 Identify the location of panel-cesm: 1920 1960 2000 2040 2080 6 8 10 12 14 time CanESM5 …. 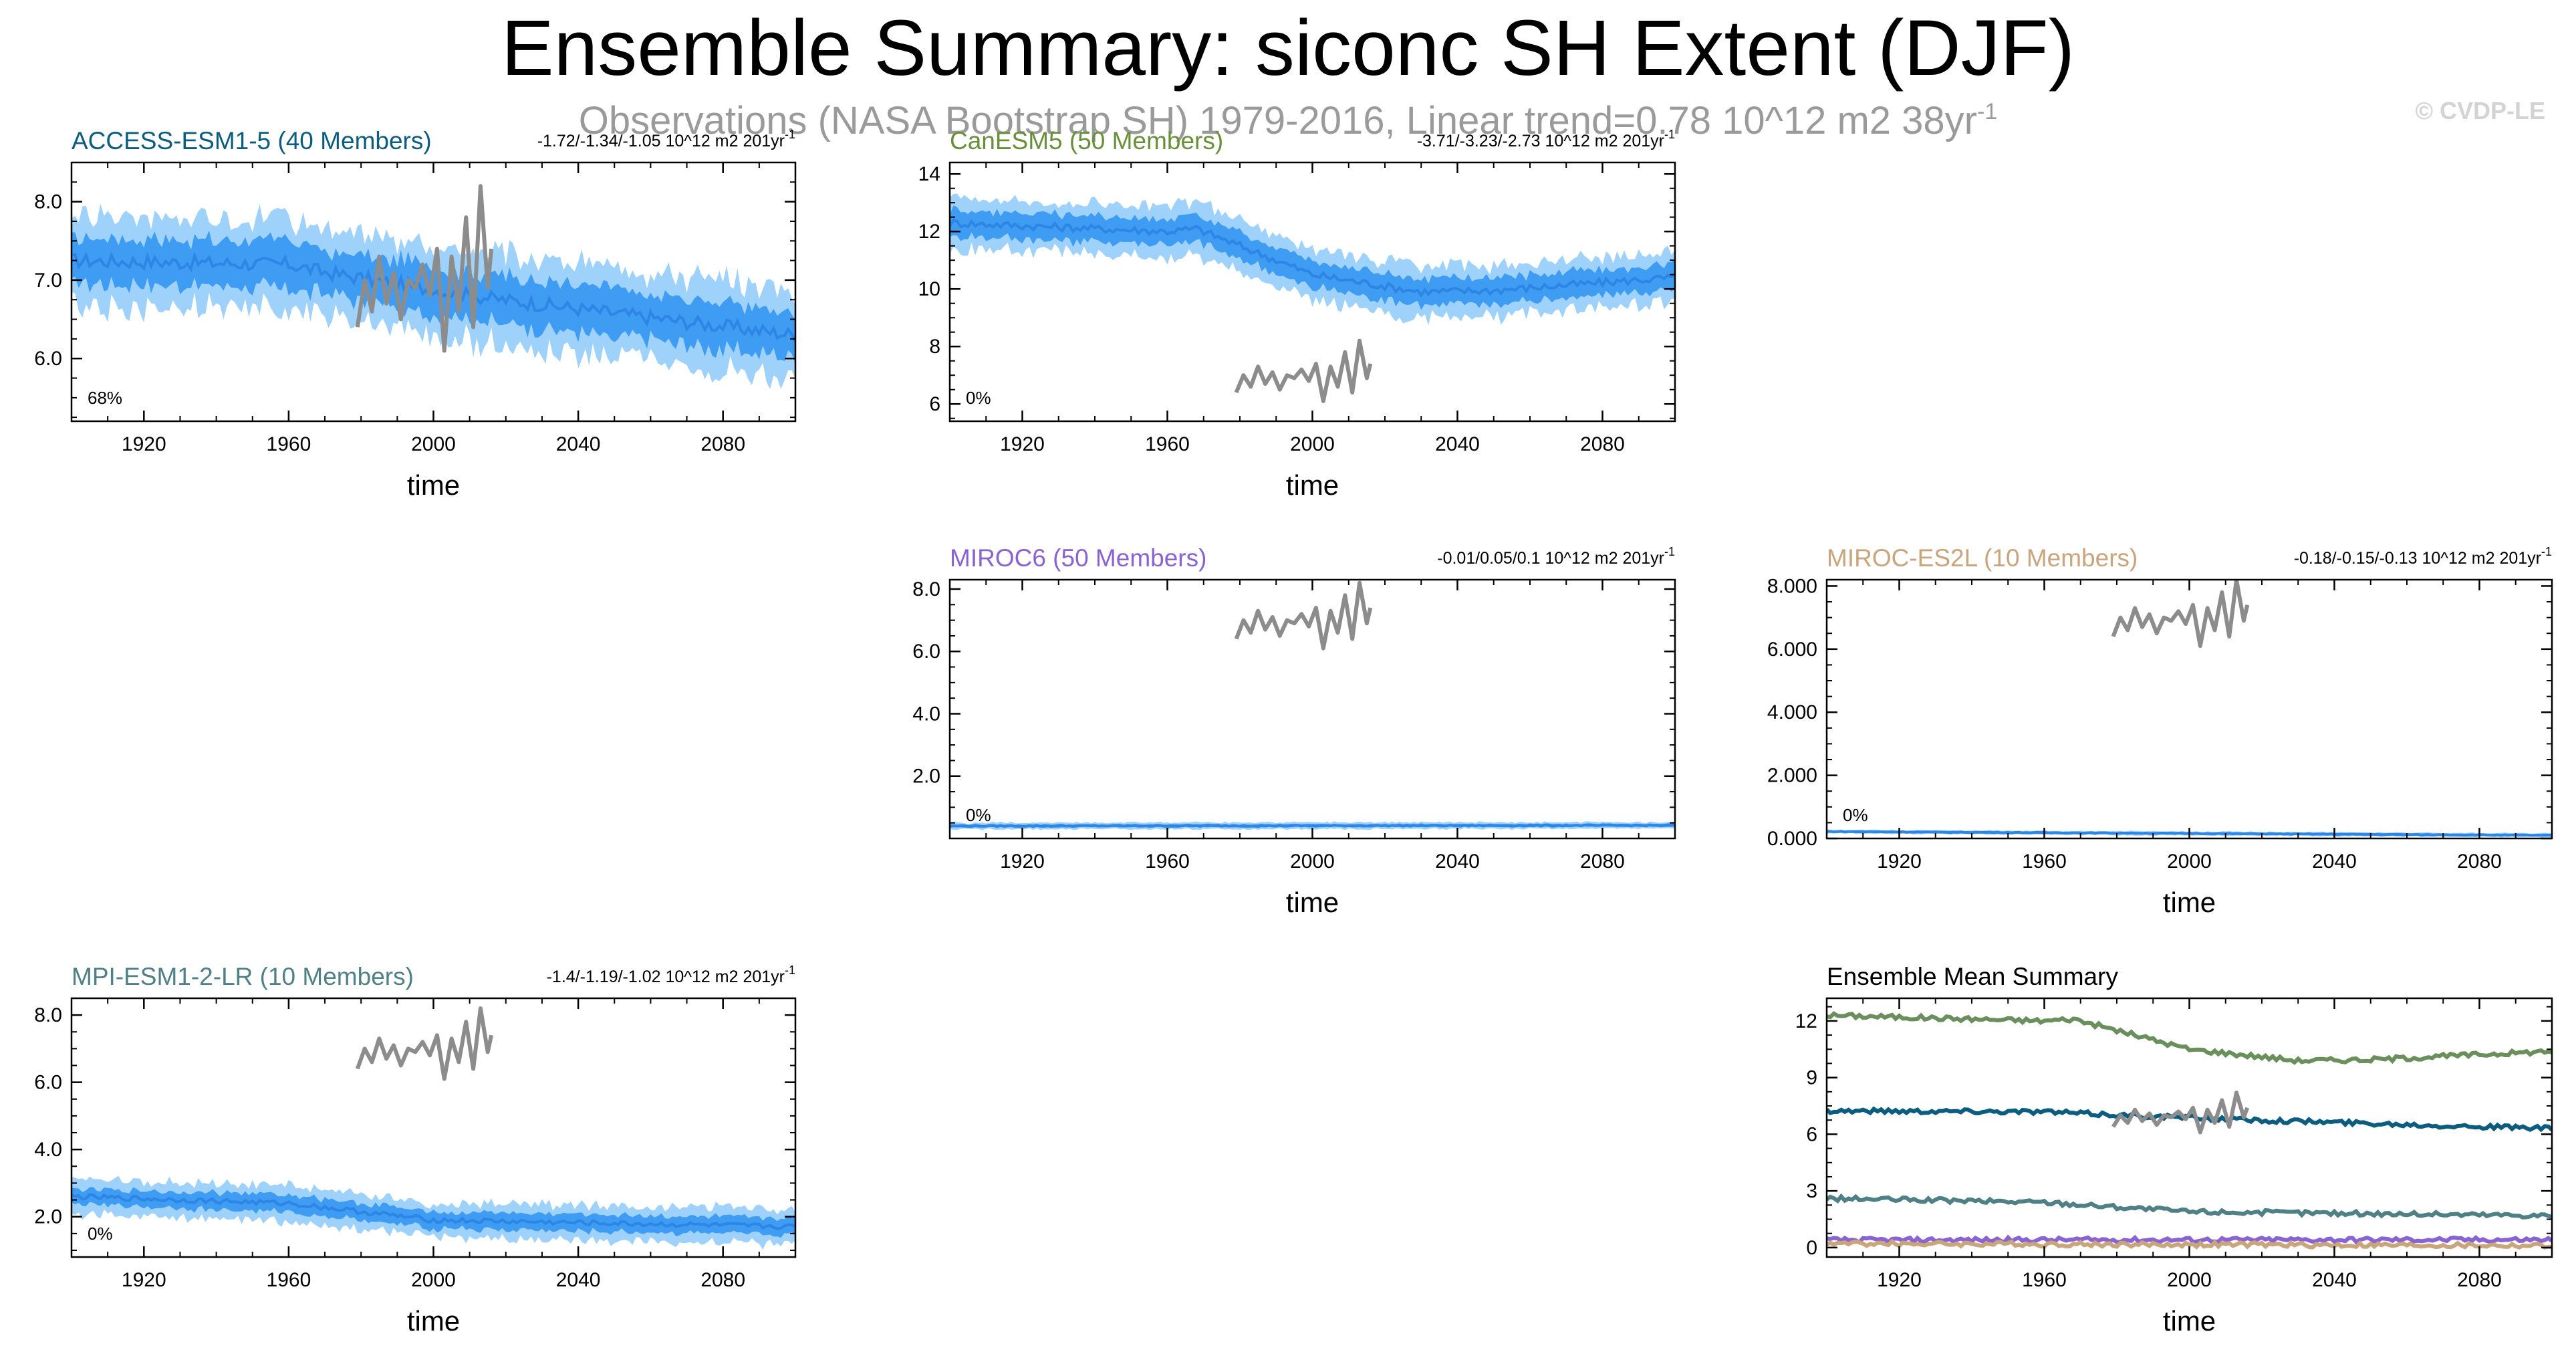
(1297, 314).